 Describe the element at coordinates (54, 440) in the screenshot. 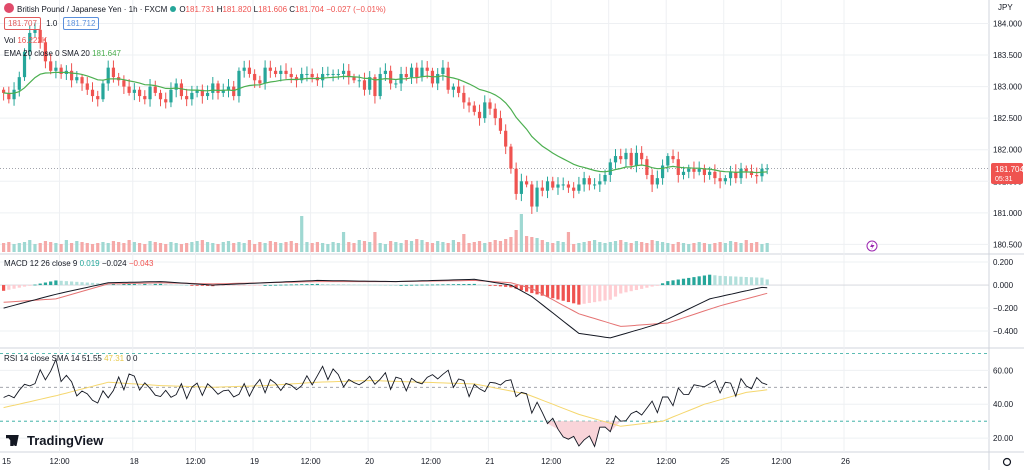

I see `tradingview-logo: TradingView` at that location.